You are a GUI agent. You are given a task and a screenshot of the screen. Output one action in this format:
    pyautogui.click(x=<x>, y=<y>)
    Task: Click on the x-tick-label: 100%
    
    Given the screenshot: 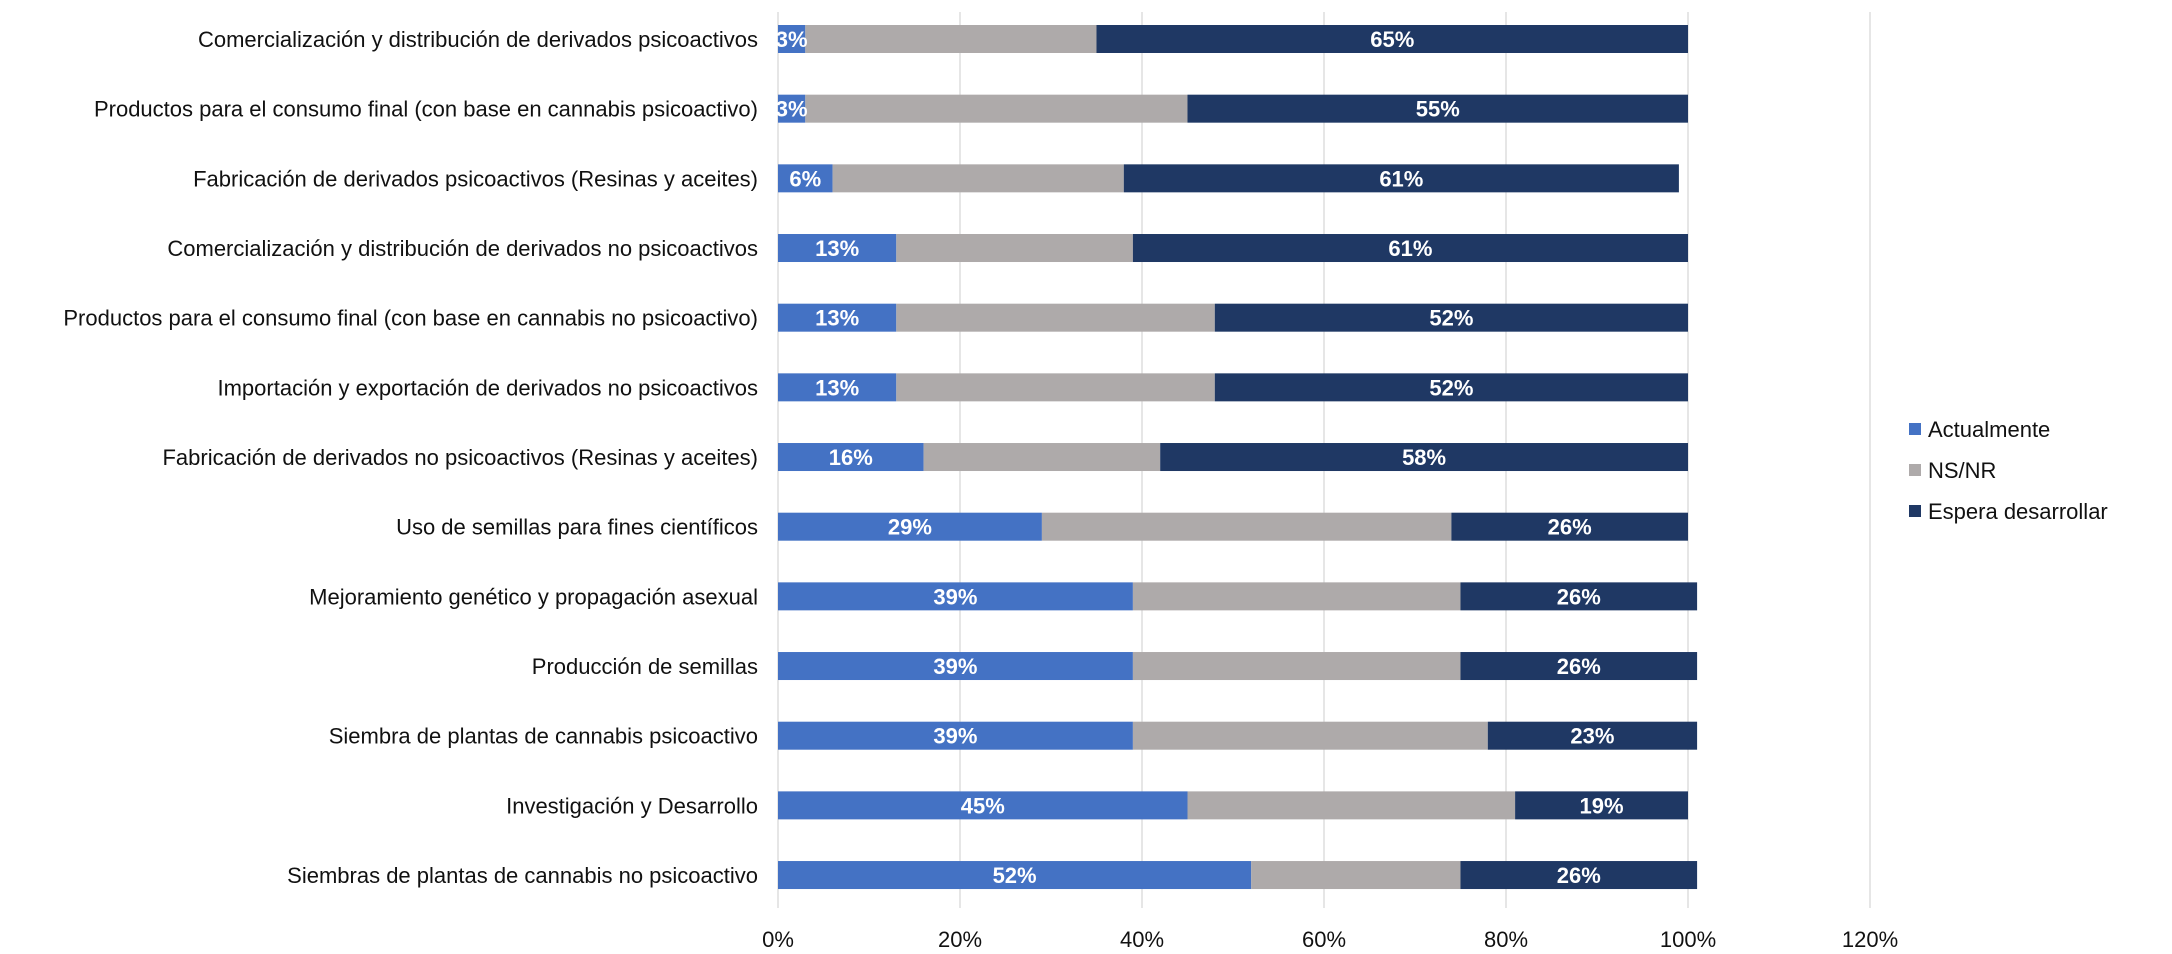 What is the action you would take?
    pyautogui.click(x=1688, y=938)
    